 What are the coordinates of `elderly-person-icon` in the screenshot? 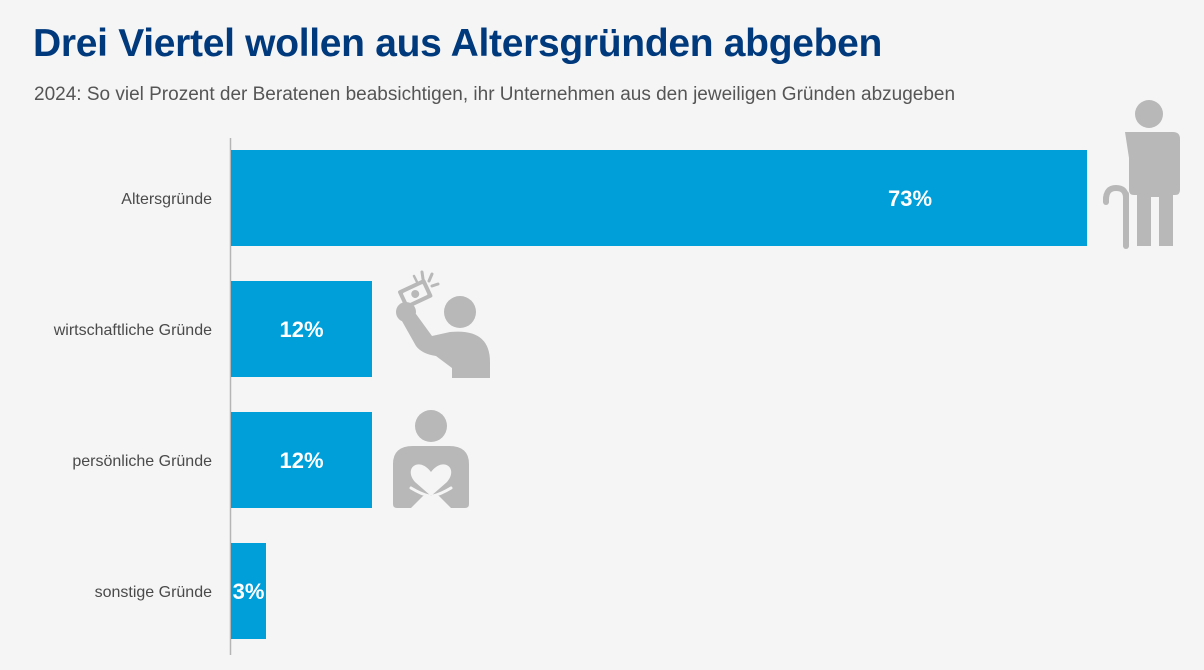 It's located at (1142, 174).